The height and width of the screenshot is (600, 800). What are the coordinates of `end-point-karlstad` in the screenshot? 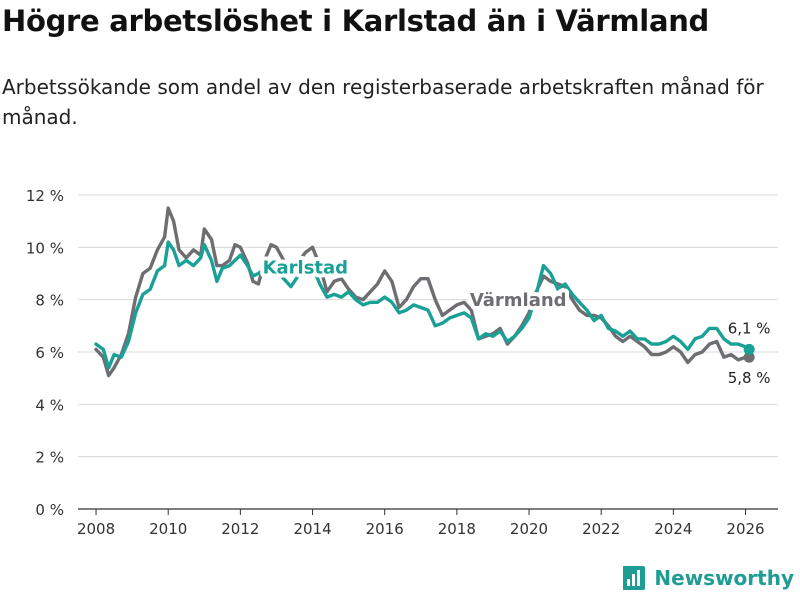 It's located at (749, 349).